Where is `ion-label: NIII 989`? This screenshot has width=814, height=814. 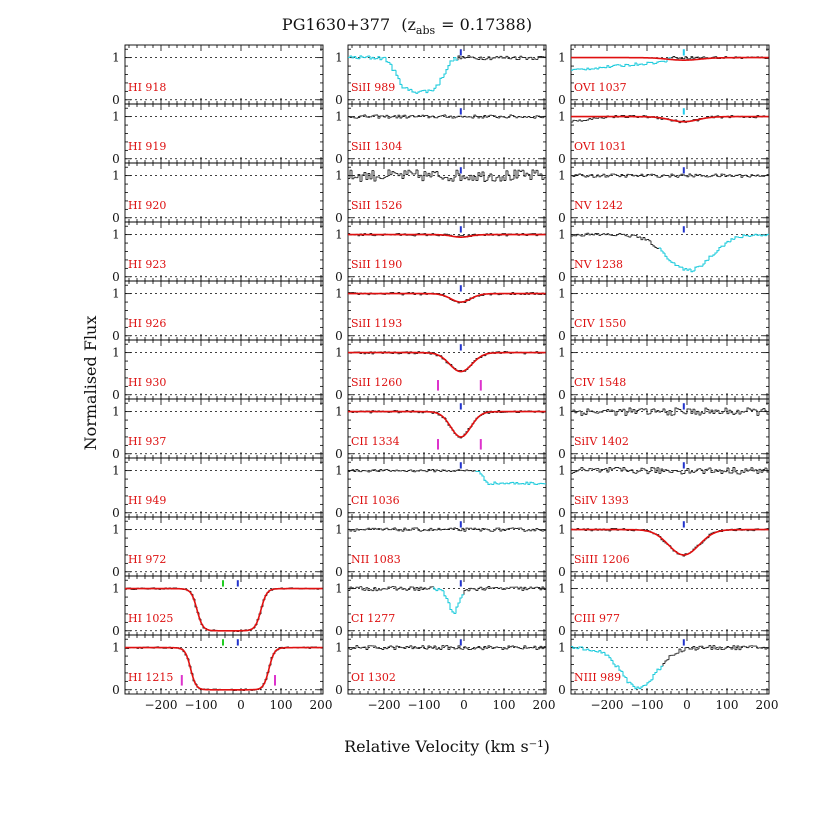
ion-label: NIII 989 is located at coordinates (597, 677).